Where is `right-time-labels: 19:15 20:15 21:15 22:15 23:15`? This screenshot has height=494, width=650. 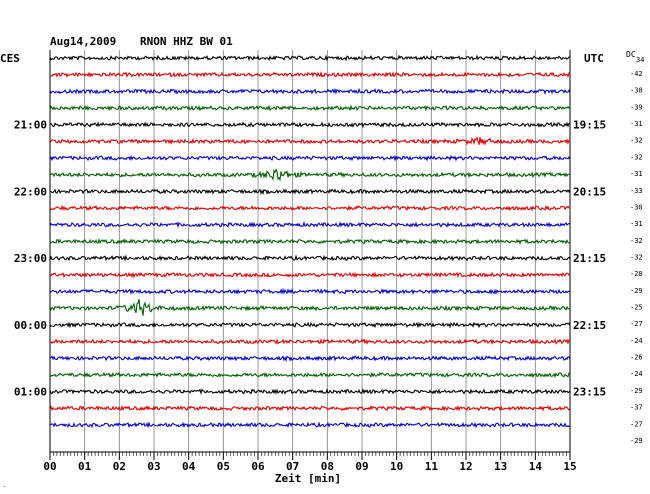 right-time-labels: 19:15 20:15 21:15 22:15 23:15 is located at coordinates (589, 259).